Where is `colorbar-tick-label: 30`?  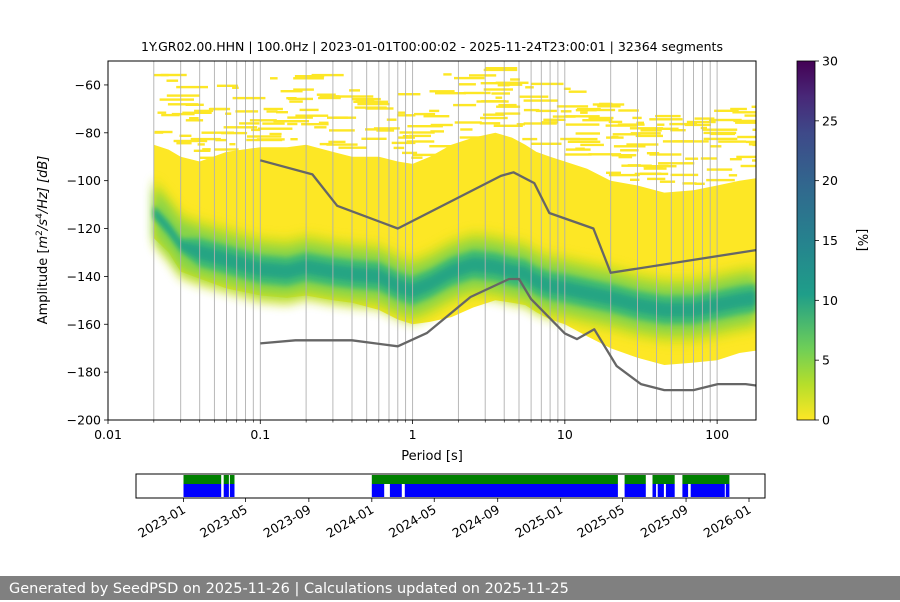
colorbar-tick-label: 30 is located at coordinates (830, 61).